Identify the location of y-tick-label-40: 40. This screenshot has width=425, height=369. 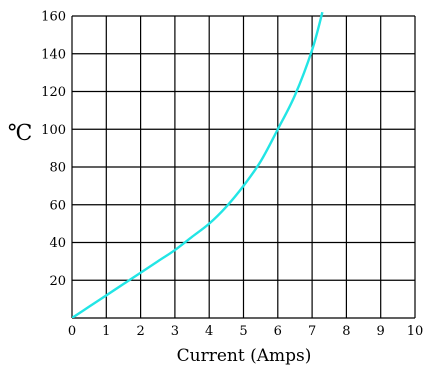
(57, 243).